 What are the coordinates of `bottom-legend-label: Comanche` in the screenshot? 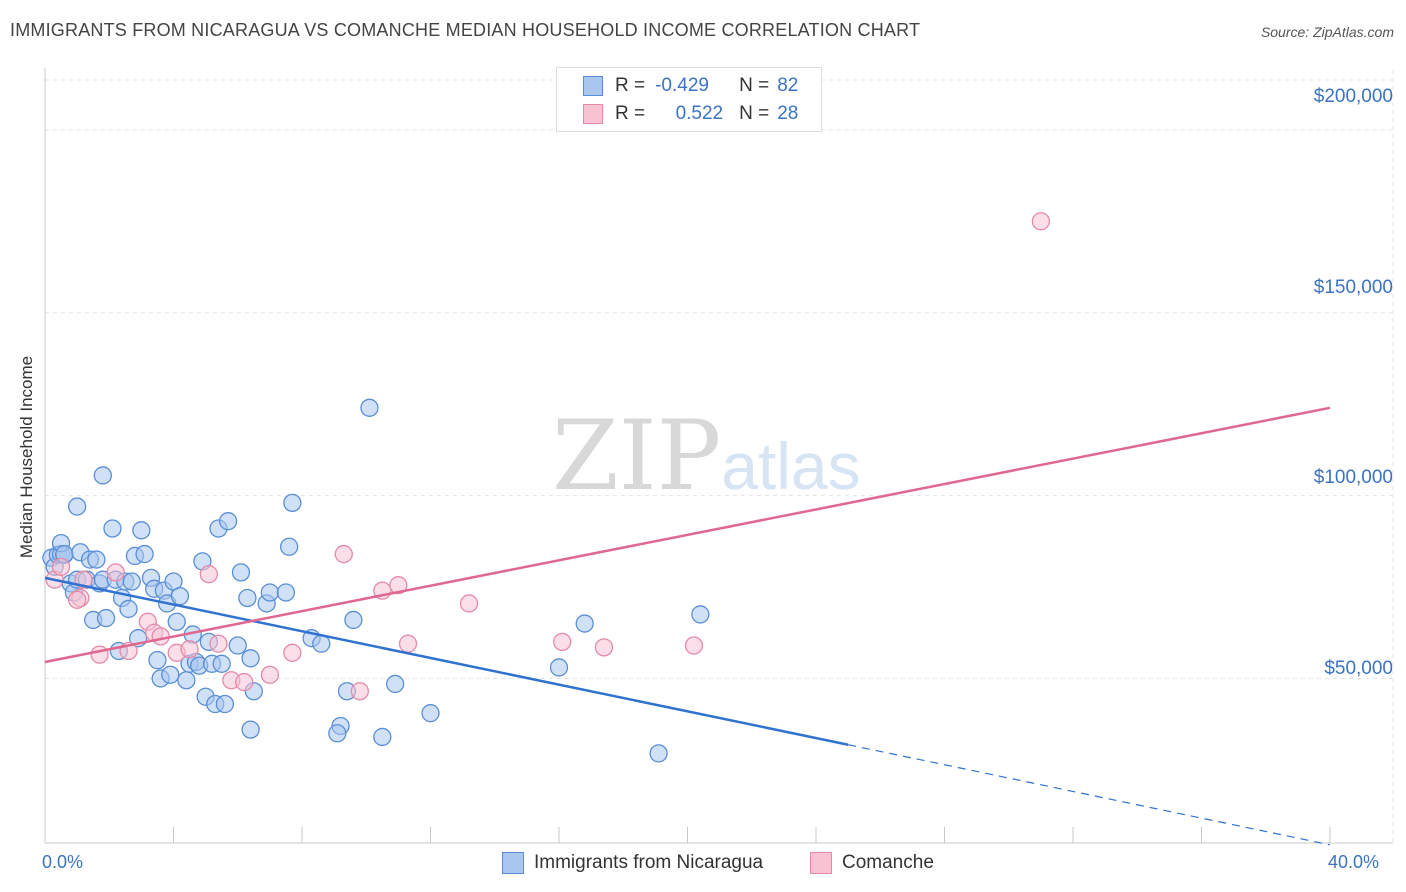 It's located at (888, 862).